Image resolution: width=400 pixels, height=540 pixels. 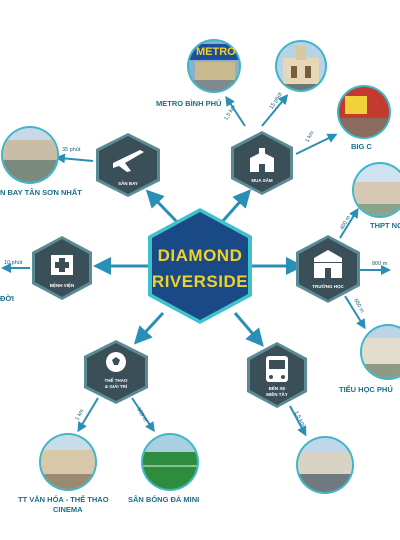 I want to click on photo-san-bong, so click(x=170, y=462).